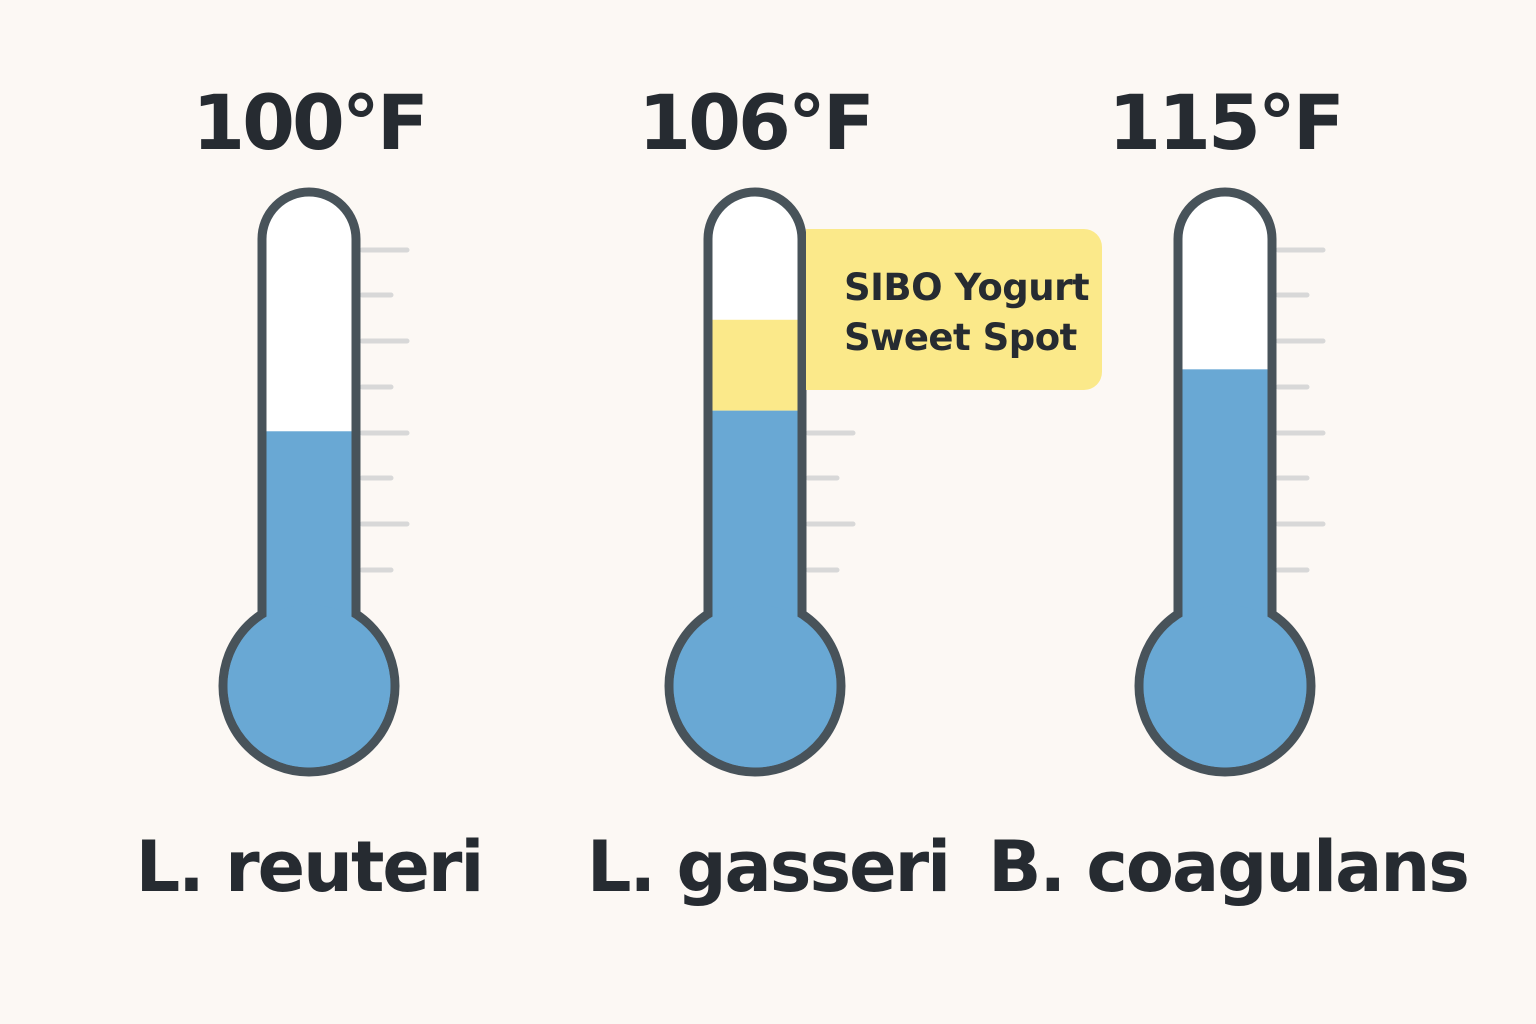 This screenshot has height=1024, width=1536. I want to click on sweet-spot-band, so click(755, 365).